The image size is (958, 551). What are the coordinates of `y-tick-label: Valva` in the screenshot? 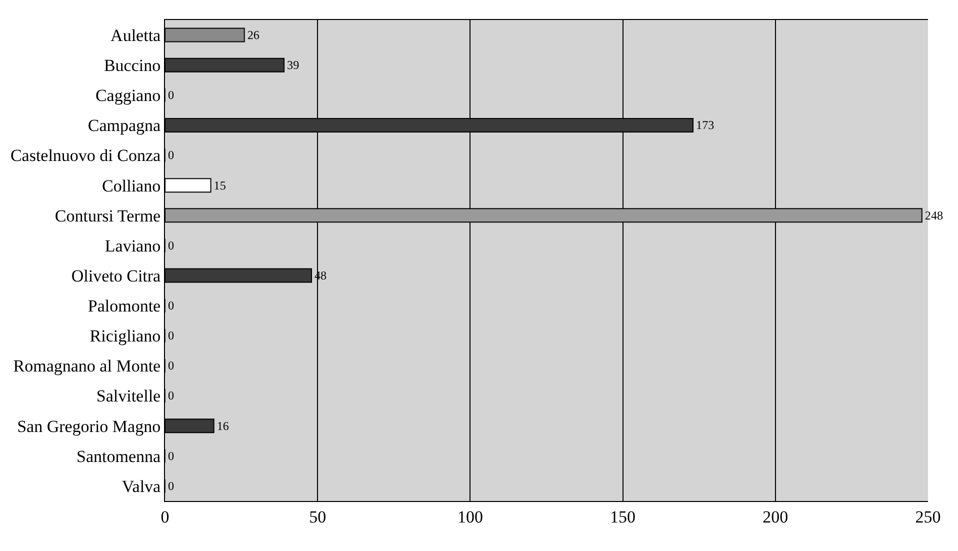 It's located at (142, 486).